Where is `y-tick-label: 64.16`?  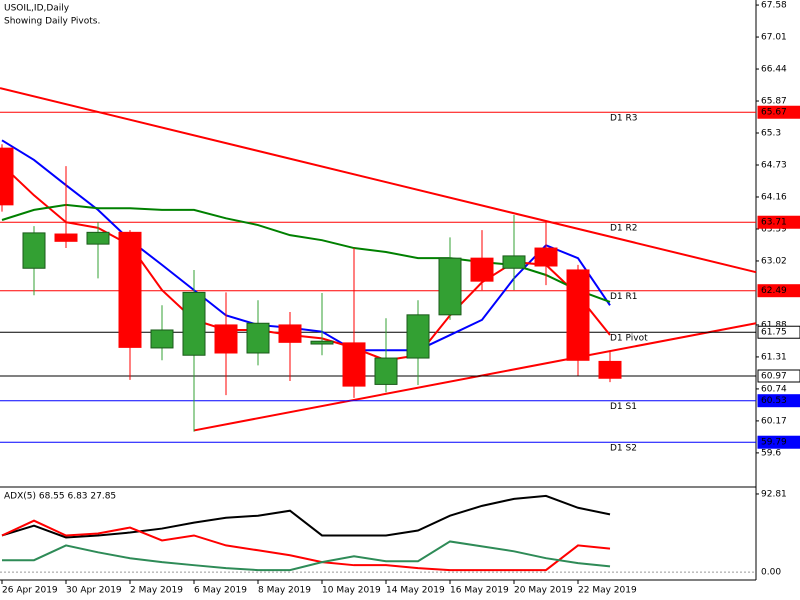 y-tick-label: 64.16 is located at coordinates (774, 197).